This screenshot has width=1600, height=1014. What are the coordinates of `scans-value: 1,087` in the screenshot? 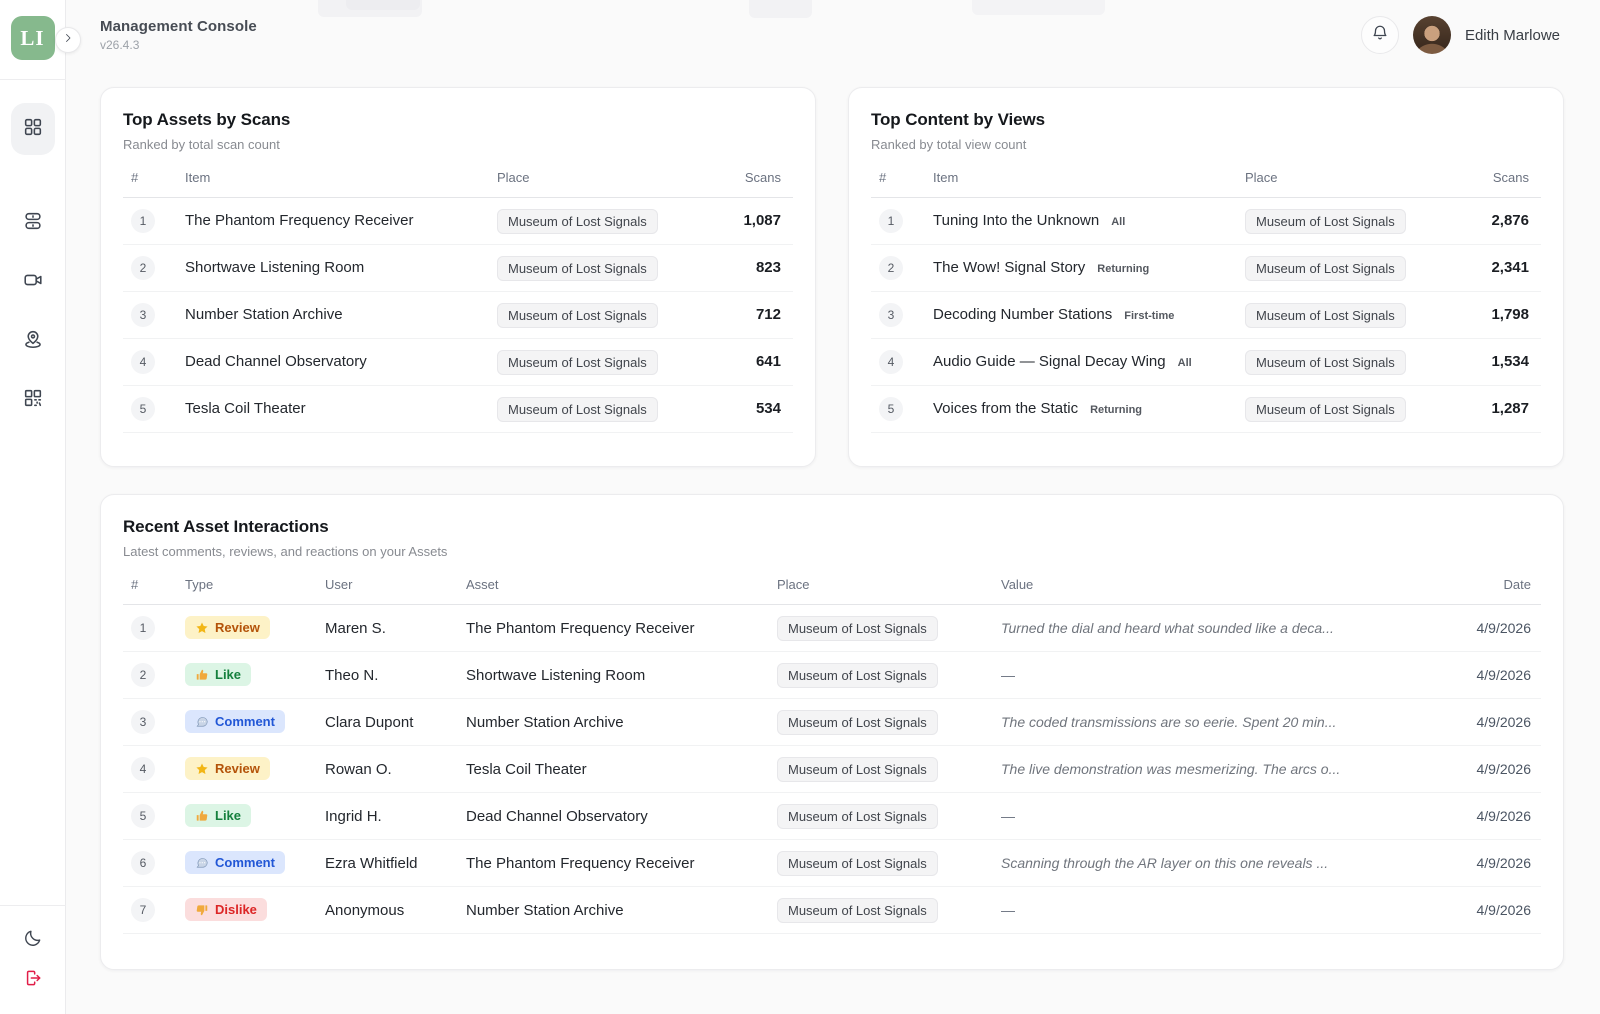 It's located at (762, 220).